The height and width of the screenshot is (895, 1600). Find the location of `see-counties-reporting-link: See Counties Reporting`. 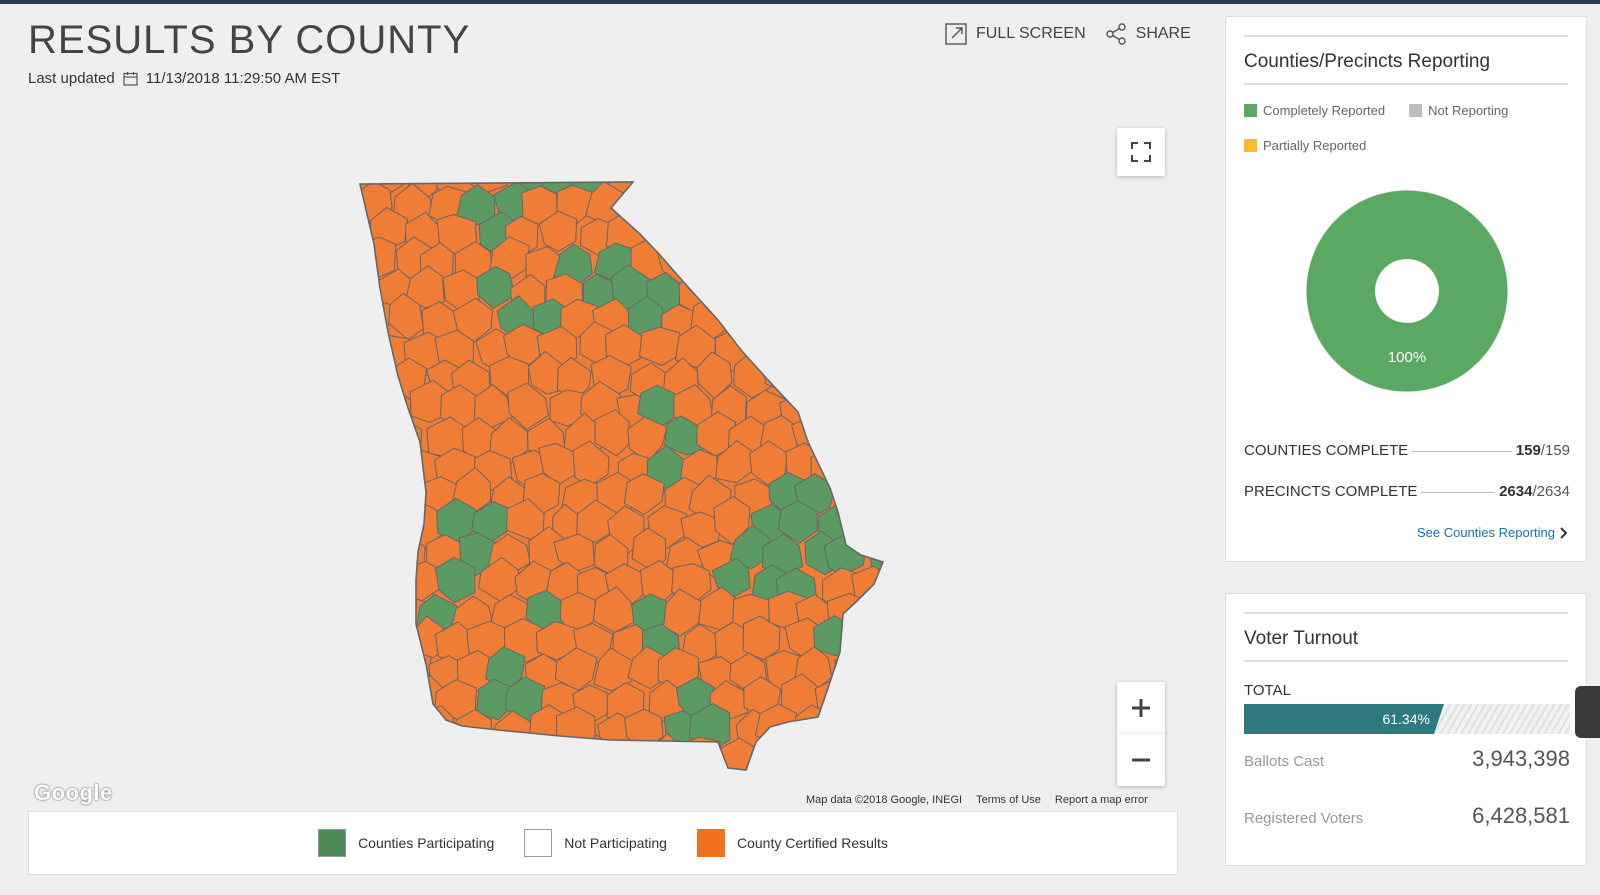

see-counties-reporting-link: See Counties Reporting is located at coordinates (1492, 532).